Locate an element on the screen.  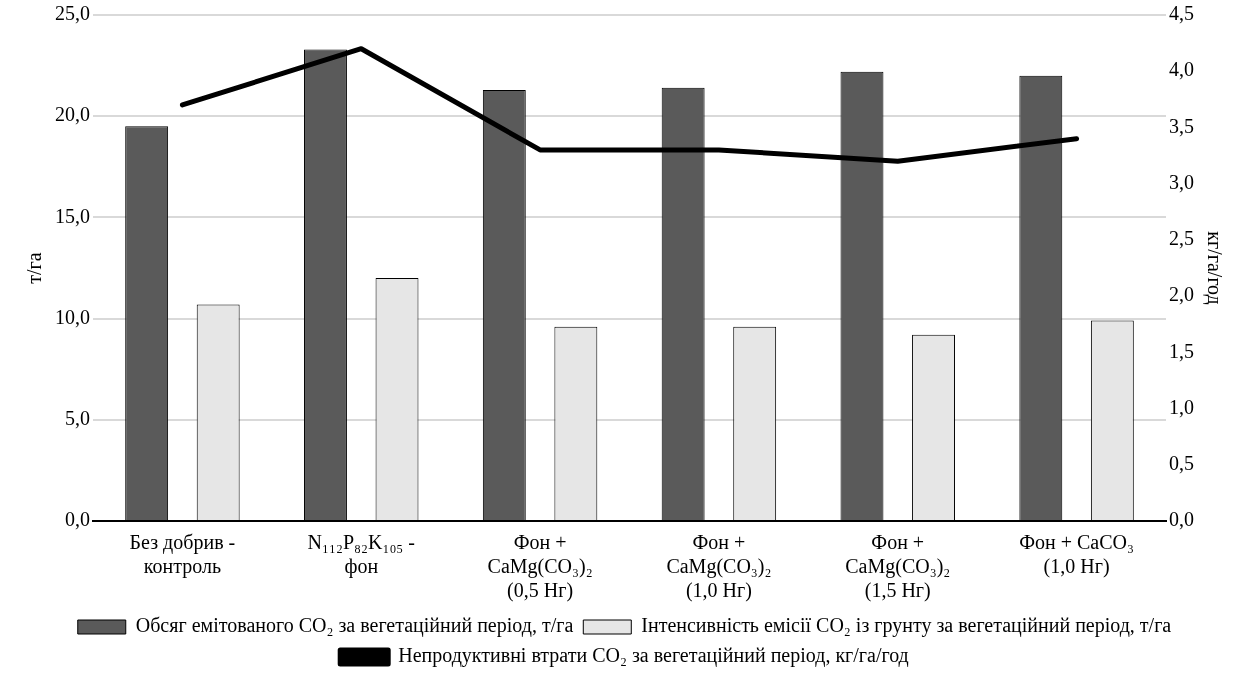
y2-tick-label: 2,5 is located at coordinates (1181, 238).